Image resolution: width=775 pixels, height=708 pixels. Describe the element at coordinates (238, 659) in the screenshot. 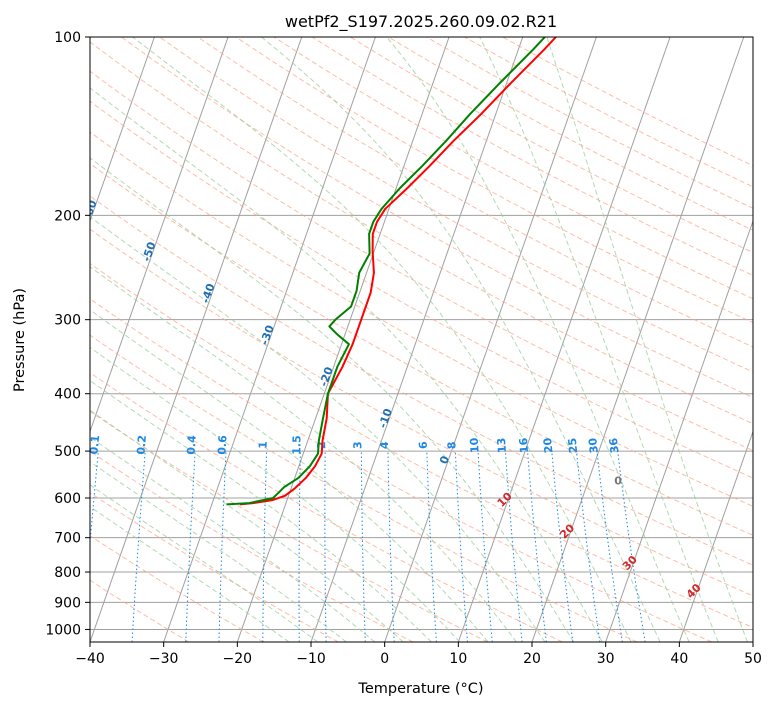

I see `x-tick-label: −20` at that location.